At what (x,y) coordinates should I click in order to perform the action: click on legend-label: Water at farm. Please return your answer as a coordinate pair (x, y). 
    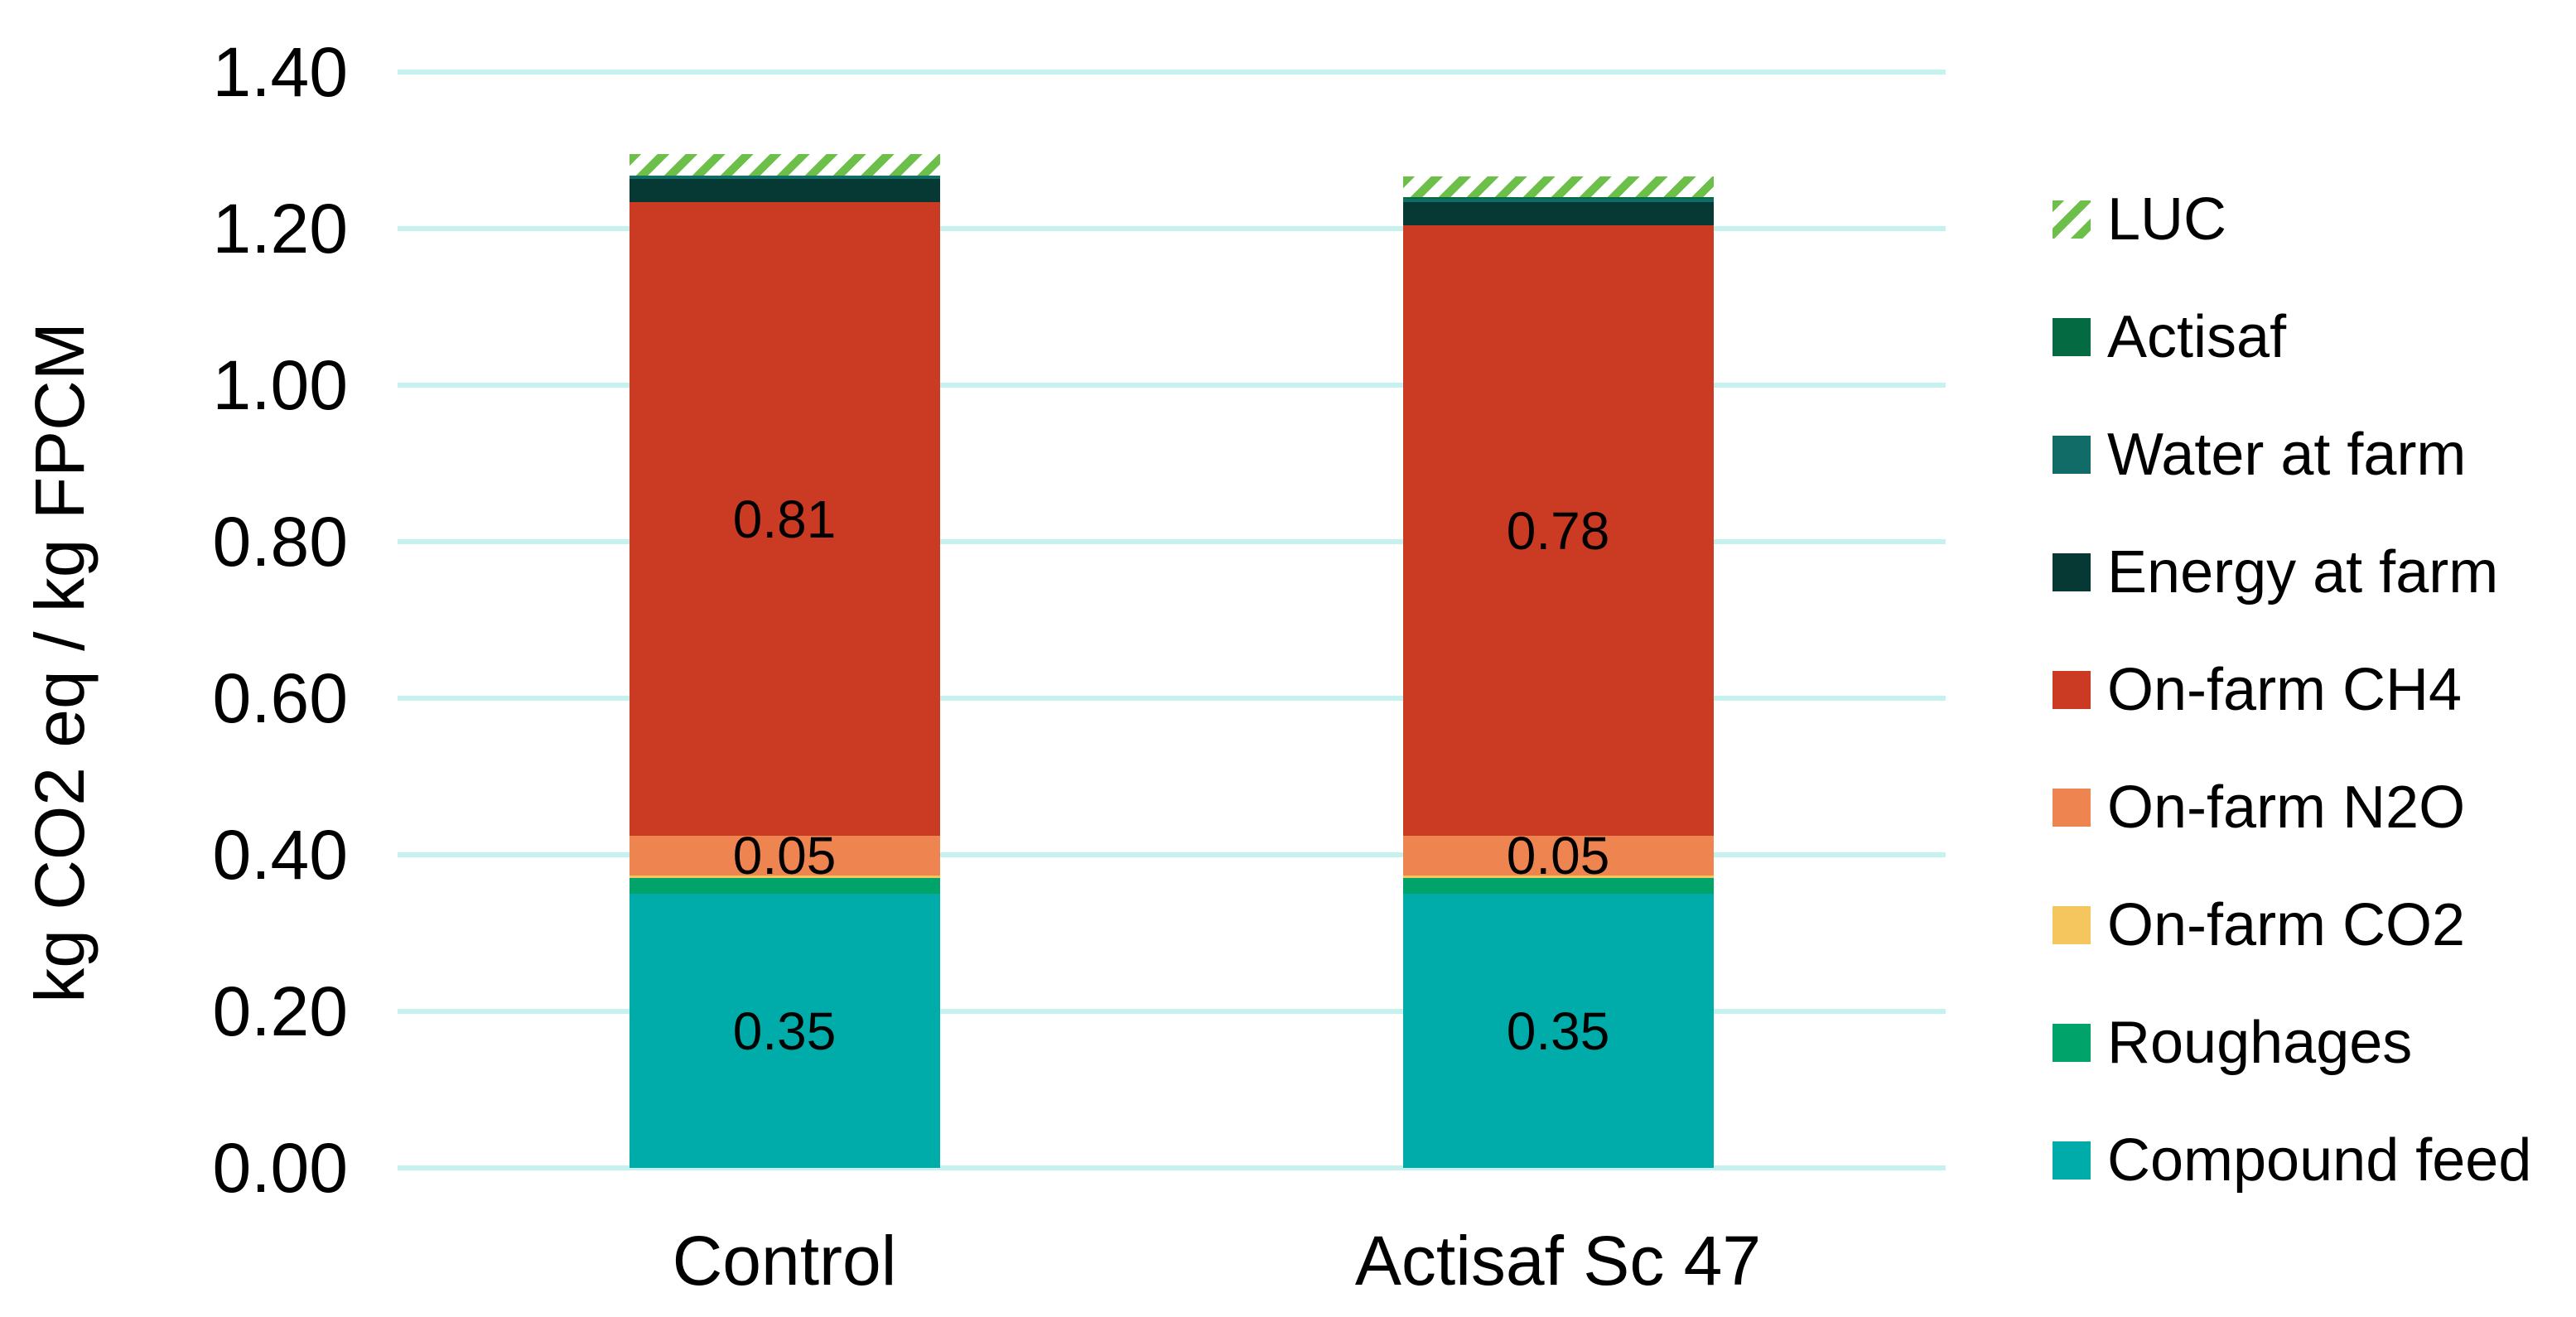
    Looking at the image, I should click on (2287, 455).